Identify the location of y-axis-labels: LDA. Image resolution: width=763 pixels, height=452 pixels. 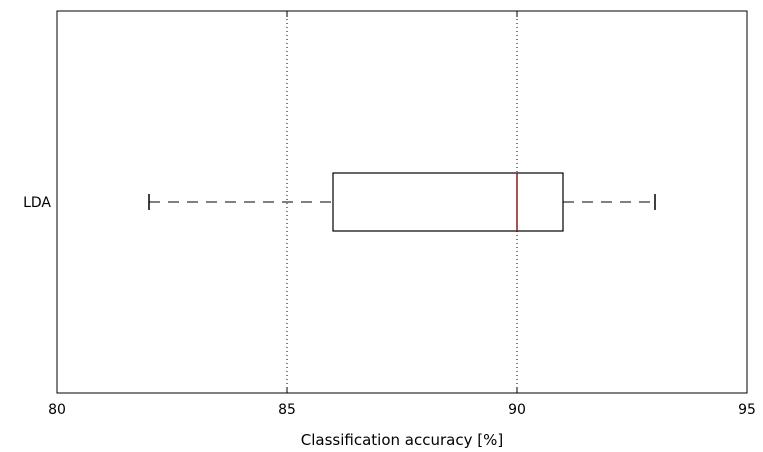
(37, 203).